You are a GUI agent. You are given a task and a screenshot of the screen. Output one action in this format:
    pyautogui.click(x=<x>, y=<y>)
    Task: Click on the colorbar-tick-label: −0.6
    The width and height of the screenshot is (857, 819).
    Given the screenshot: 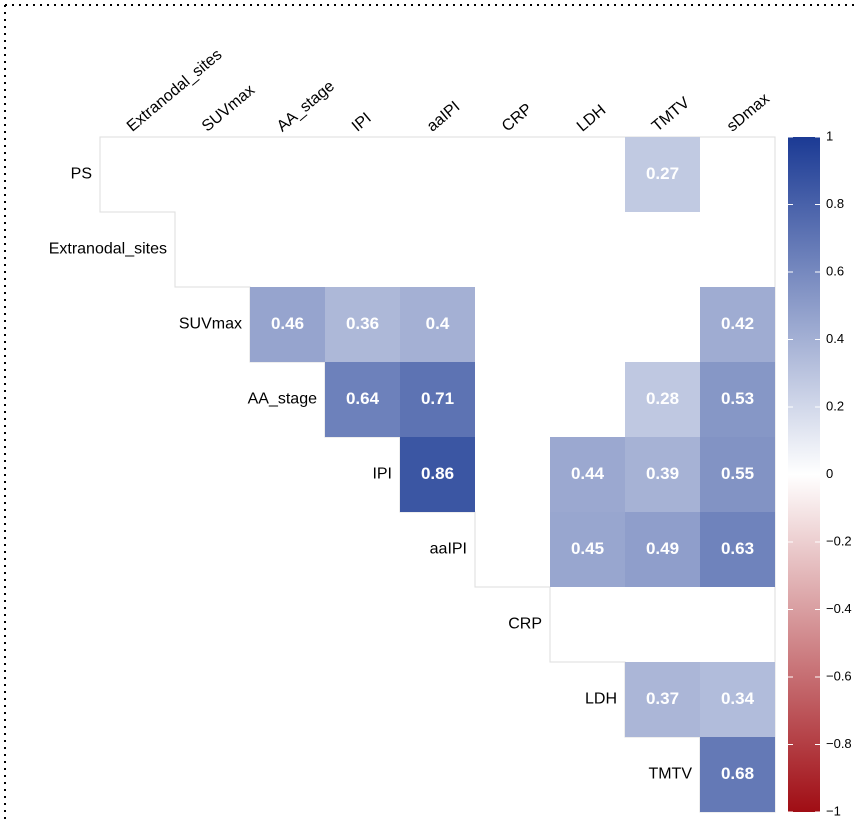 What is the action you would take?
    pyautogui.click(x=839, y=675)
    